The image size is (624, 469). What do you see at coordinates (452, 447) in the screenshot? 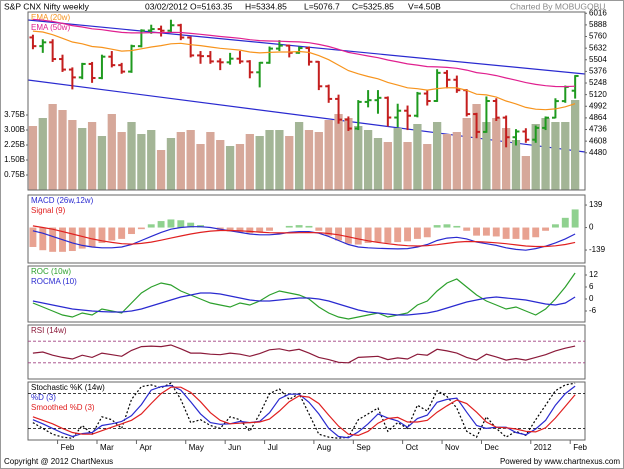
I see `x-tick-label: Nov` at bounding box center [452, 447].